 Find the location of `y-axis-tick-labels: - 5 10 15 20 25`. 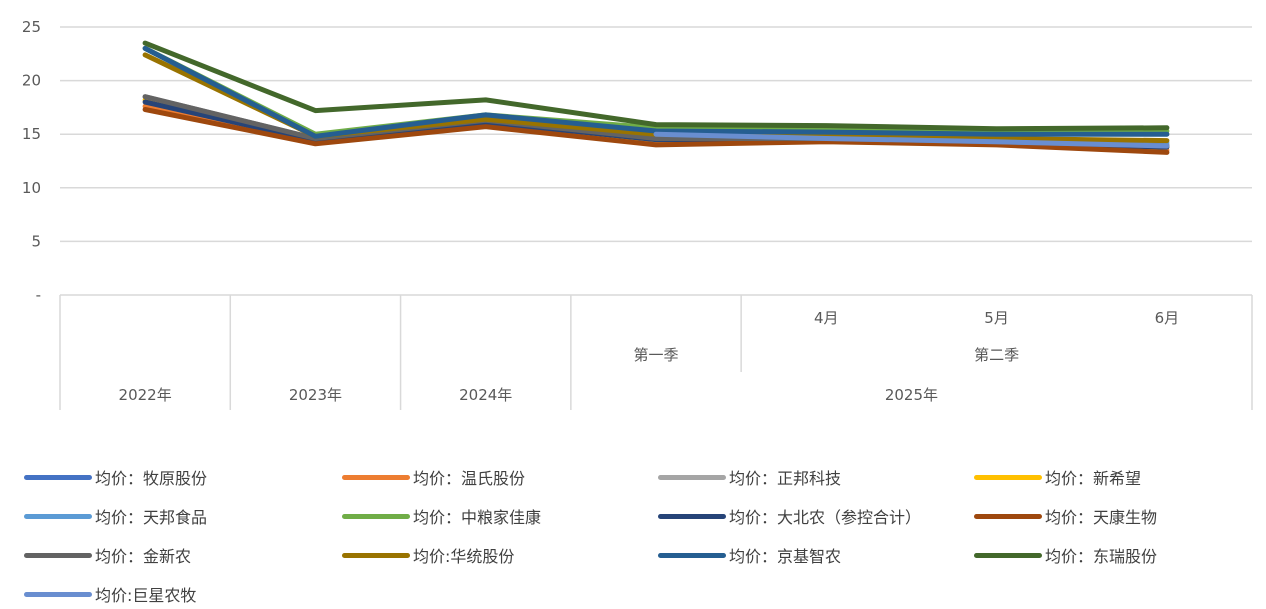

y-axis-tick-labels: - 5 10 15 20 25 is located at coordinates (31, 161).